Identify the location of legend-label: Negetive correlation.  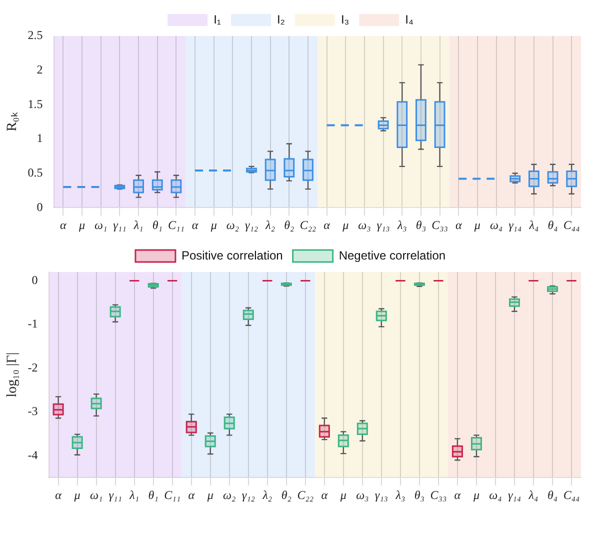
(392, 255).